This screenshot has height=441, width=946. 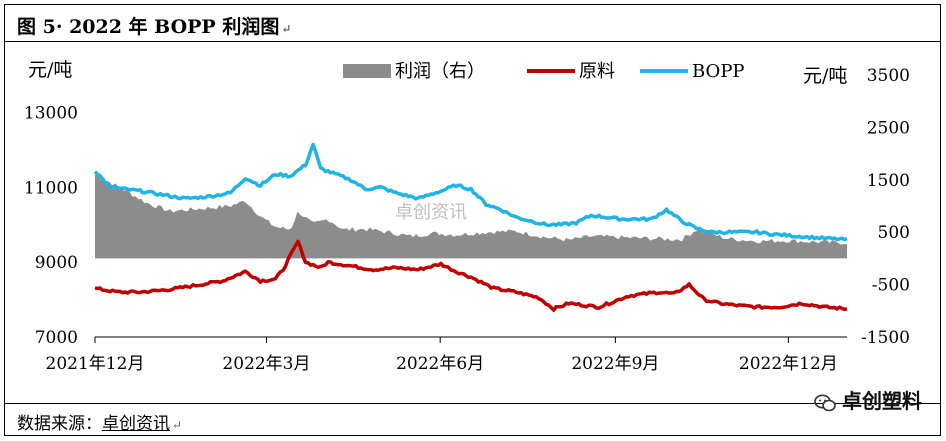 I want to click on source-row: 数据来源：卓创资讯 ↵, so click(x=472, y=419).